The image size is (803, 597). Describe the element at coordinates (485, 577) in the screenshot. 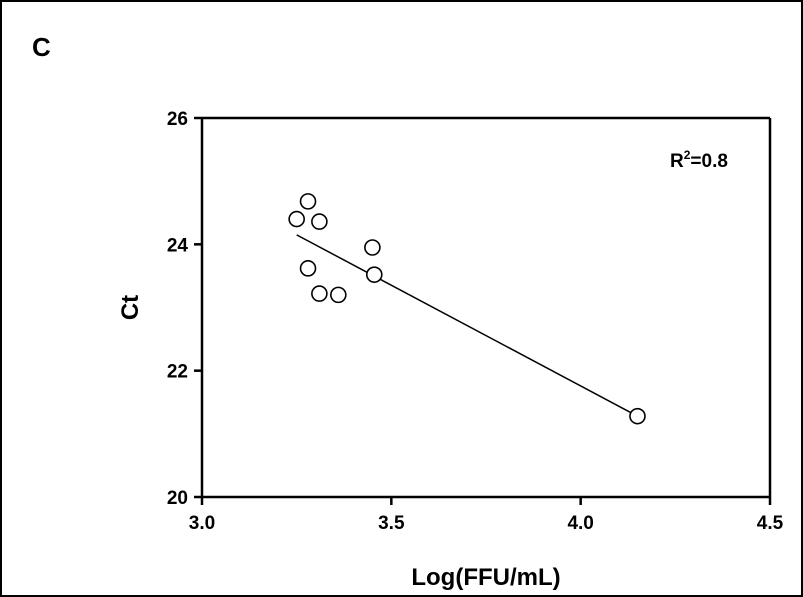

I see `x-axis-label: Log(FFU/mL)` at that location.